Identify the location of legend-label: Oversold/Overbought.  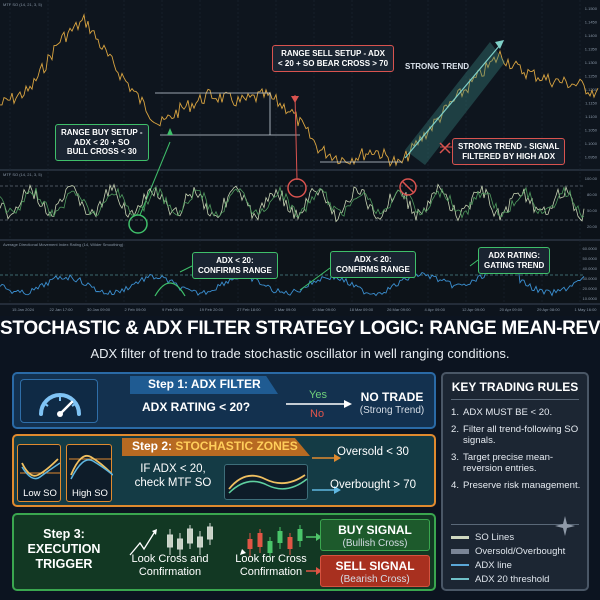
(520, 551).